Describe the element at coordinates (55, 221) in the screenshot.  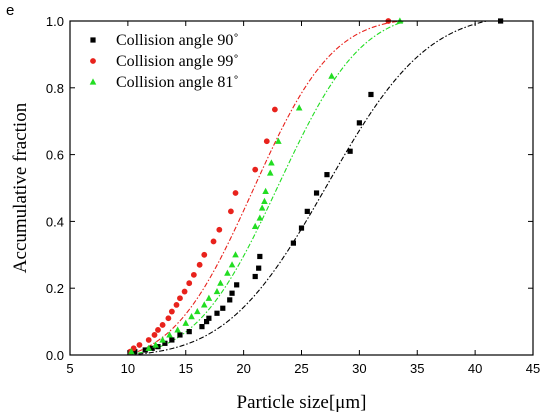
I see `y-tick-label: 0.4` at that location.